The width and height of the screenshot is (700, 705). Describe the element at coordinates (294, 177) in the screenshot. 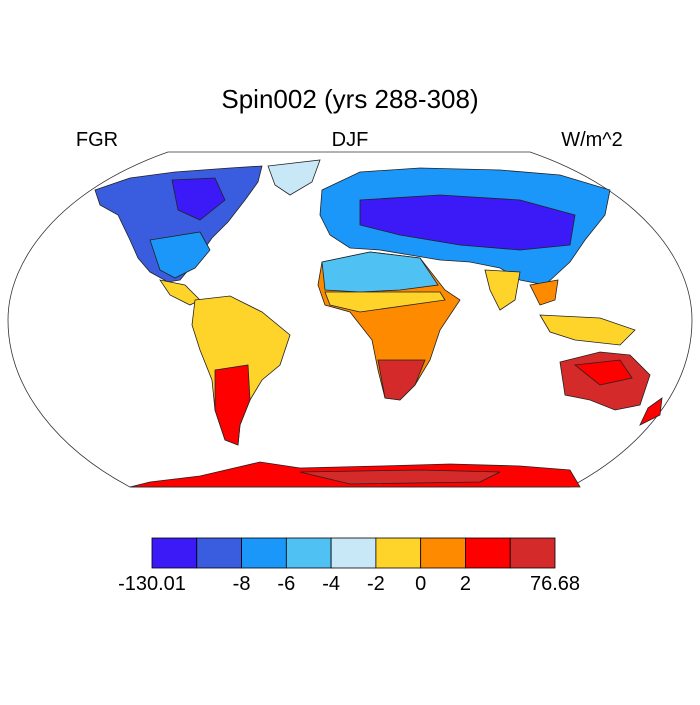

I see `greenland` at that location.